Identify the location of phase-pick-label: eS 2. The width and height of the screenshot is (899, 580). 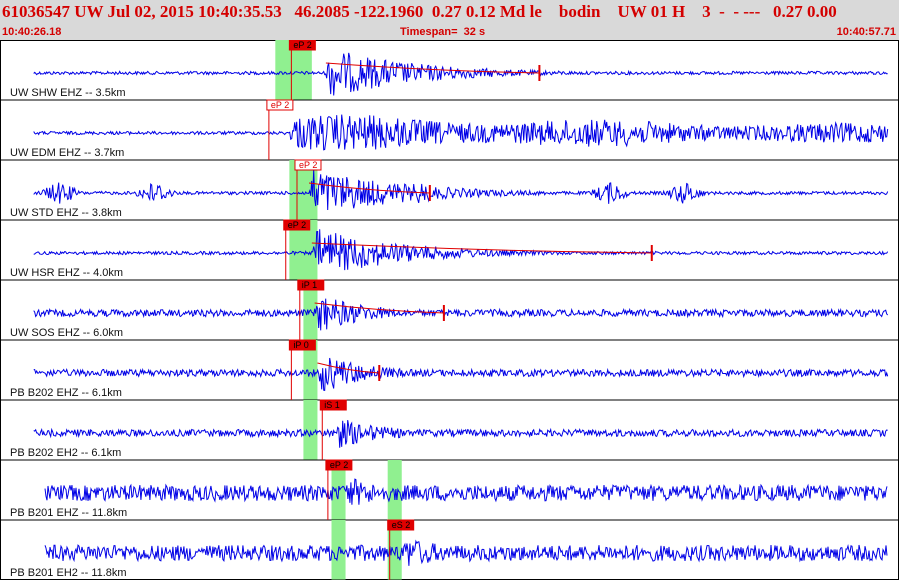
(401, 525).